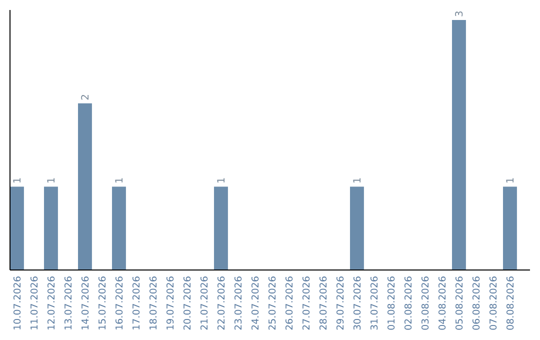 The image size is (540, 340). I want to click on x-tick-label: 26.07.2026, so click(290, 303).